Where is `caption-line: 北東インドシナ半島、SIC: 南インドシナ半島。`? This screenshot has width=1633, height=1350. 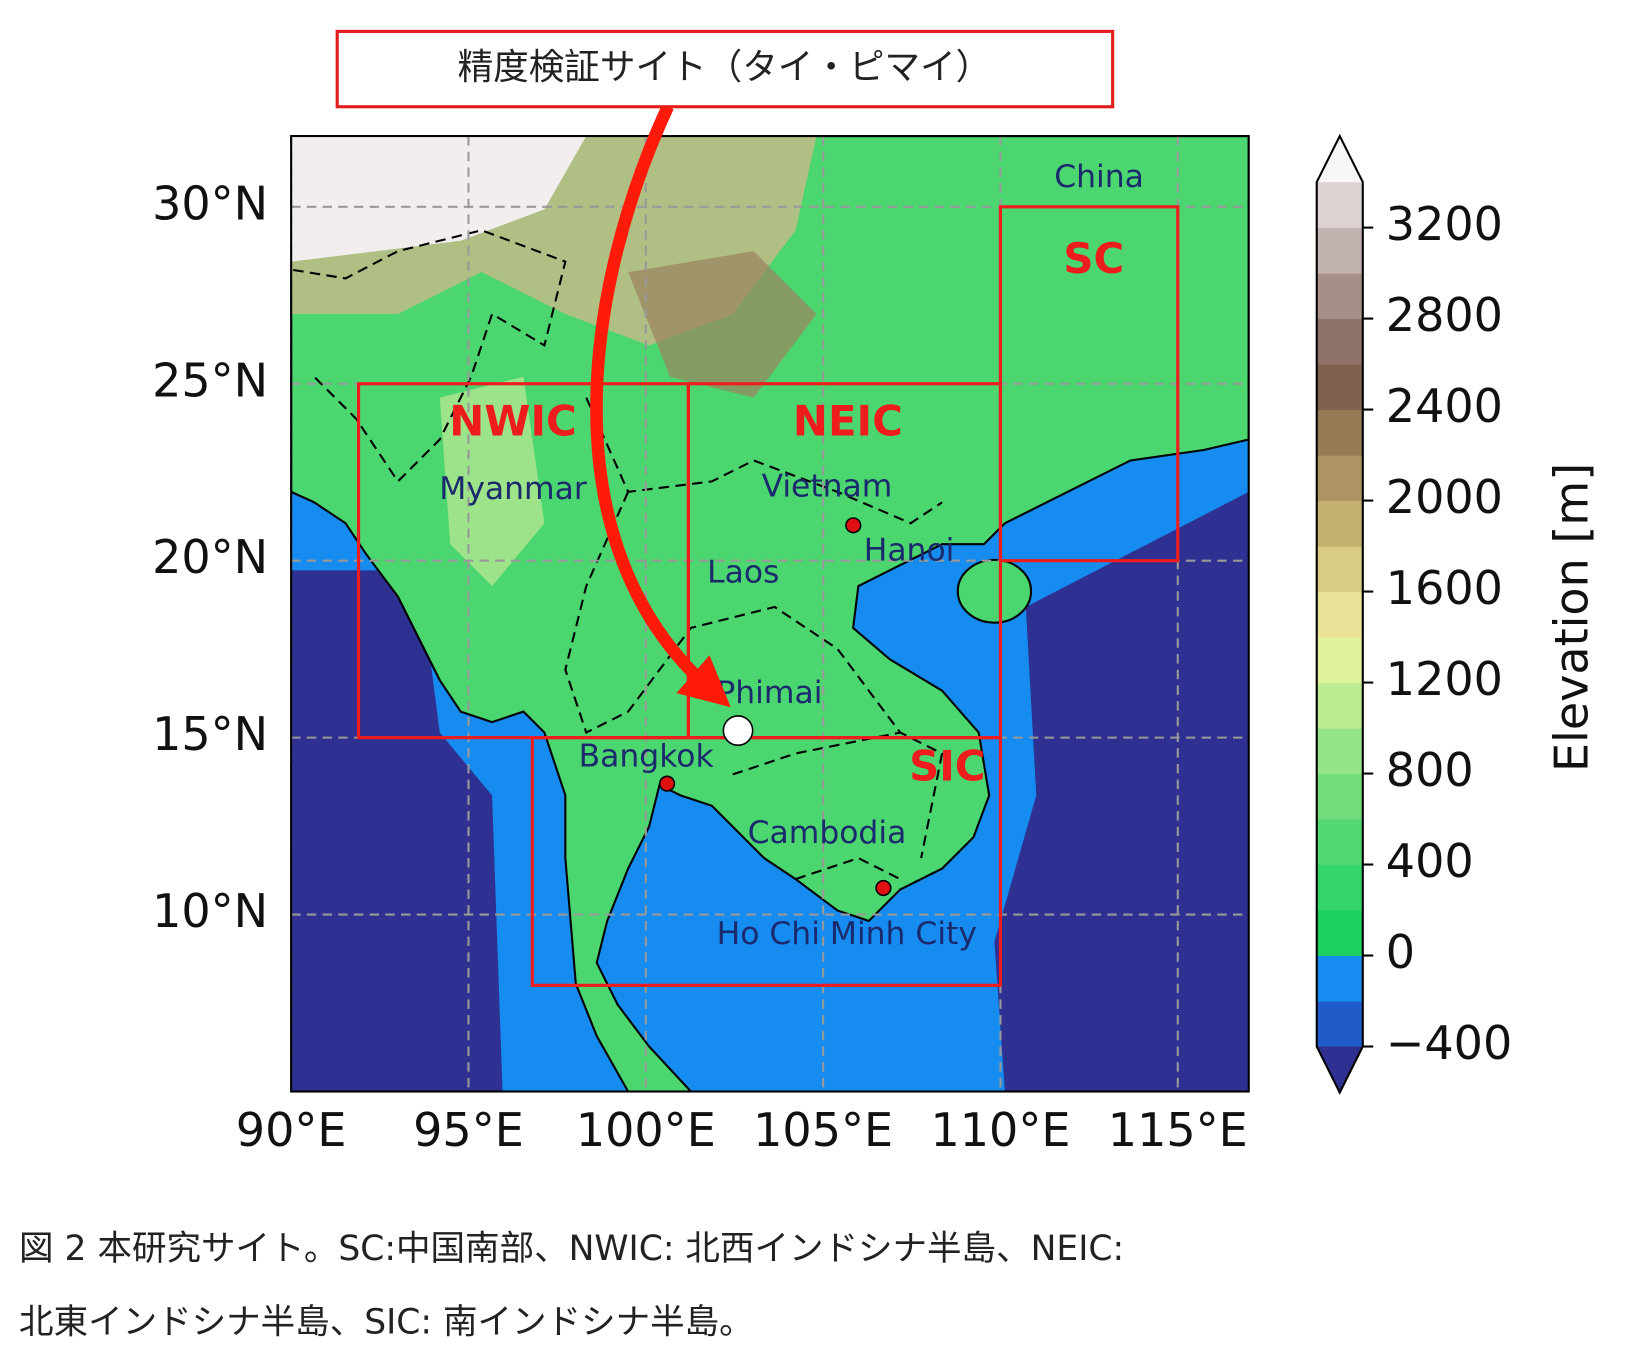 caption-line: 北東インドシナ半島、SIC: 南インドシナ半島。 is located at coordinates (386, 1322).